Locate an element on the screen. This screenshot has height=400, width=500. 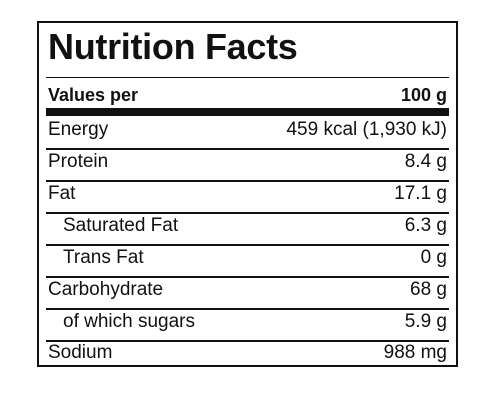
nutrient-label: Carbohydrate is located at coordinates (106, 289).